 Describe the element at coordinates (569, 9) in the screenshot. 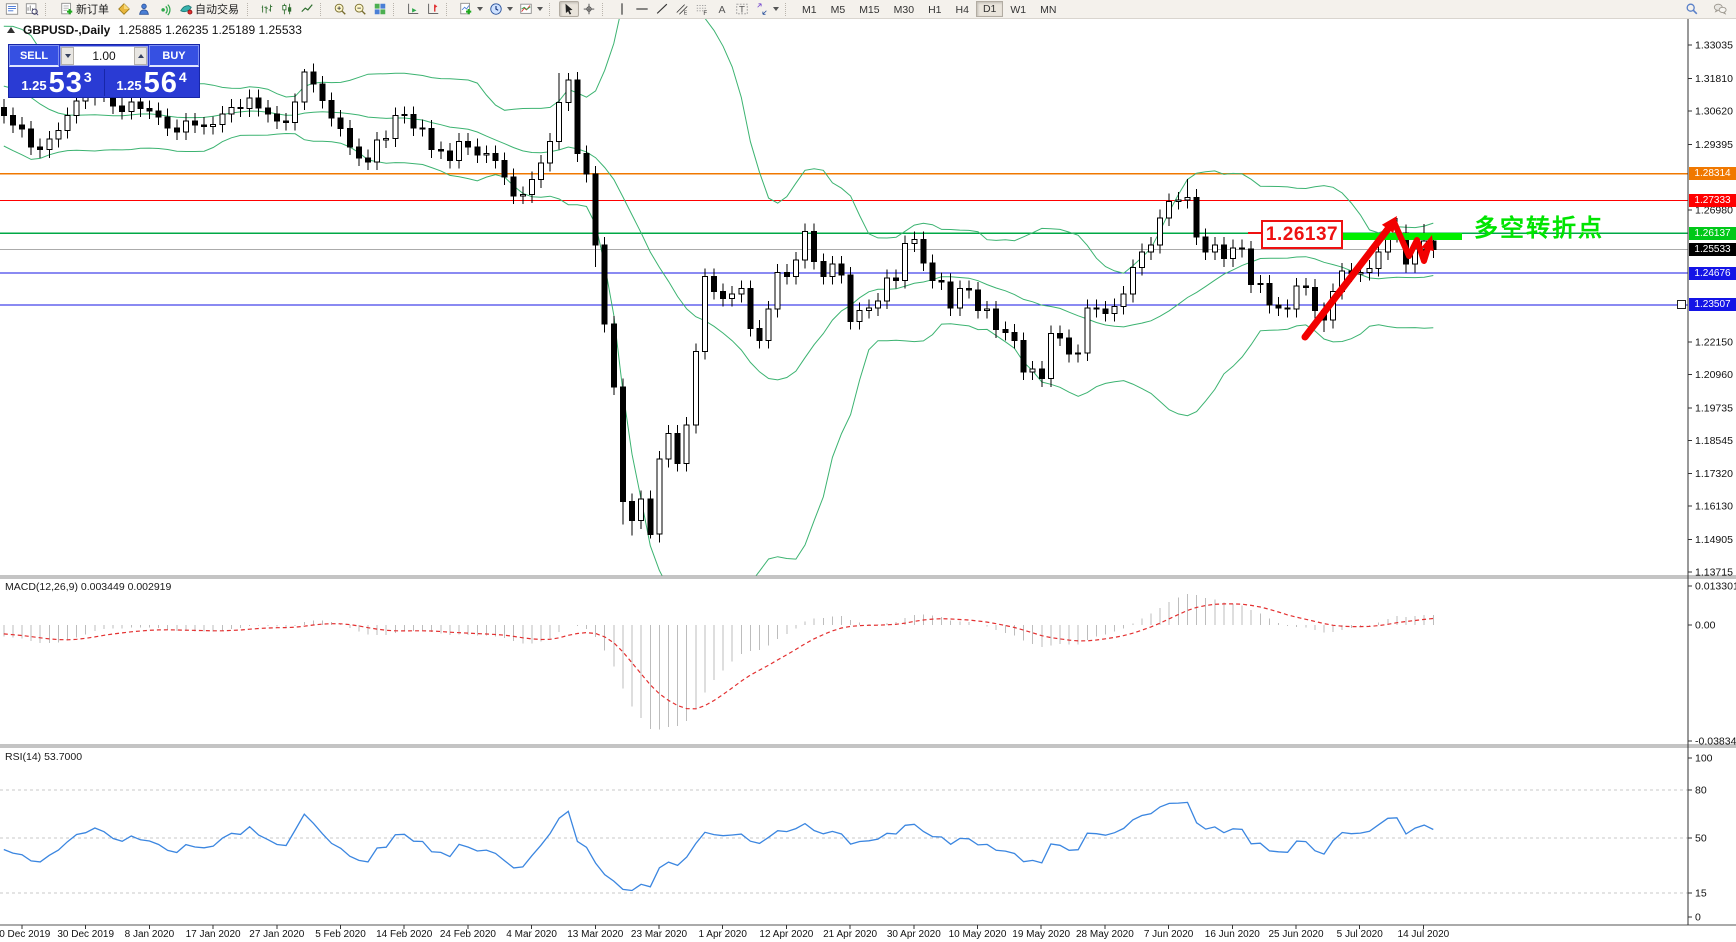

I see `cursor-icon` at that location.